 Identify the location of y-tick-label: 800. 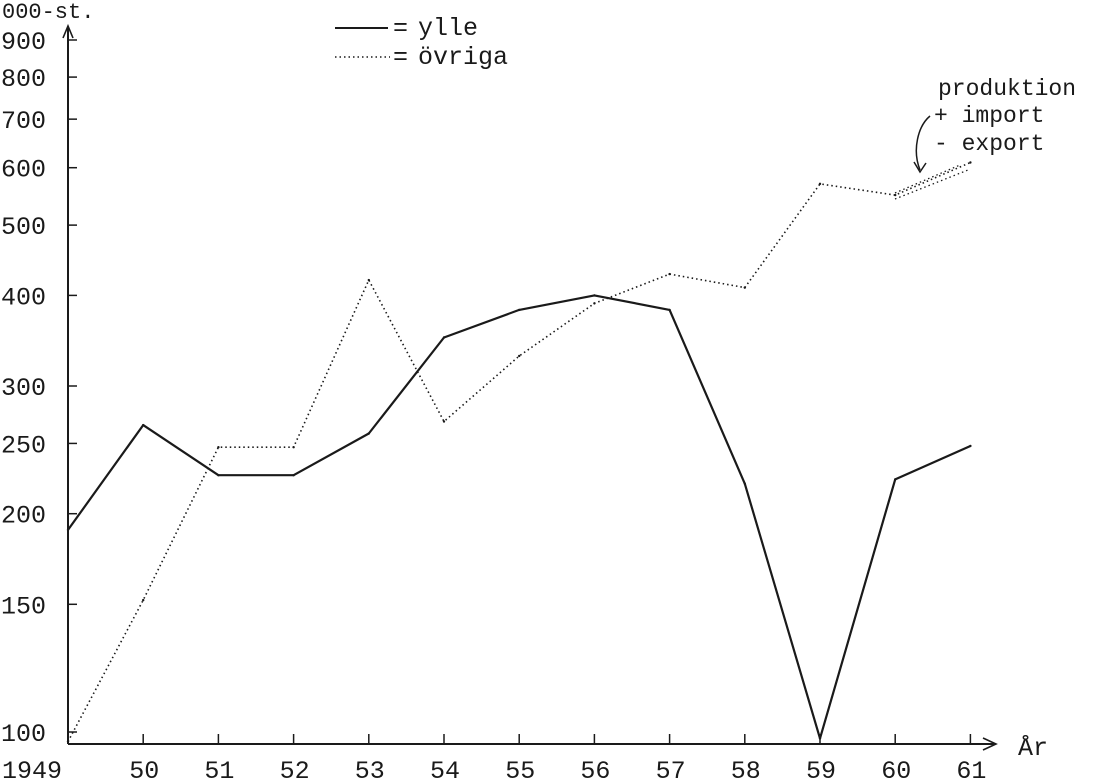
(23, 79).